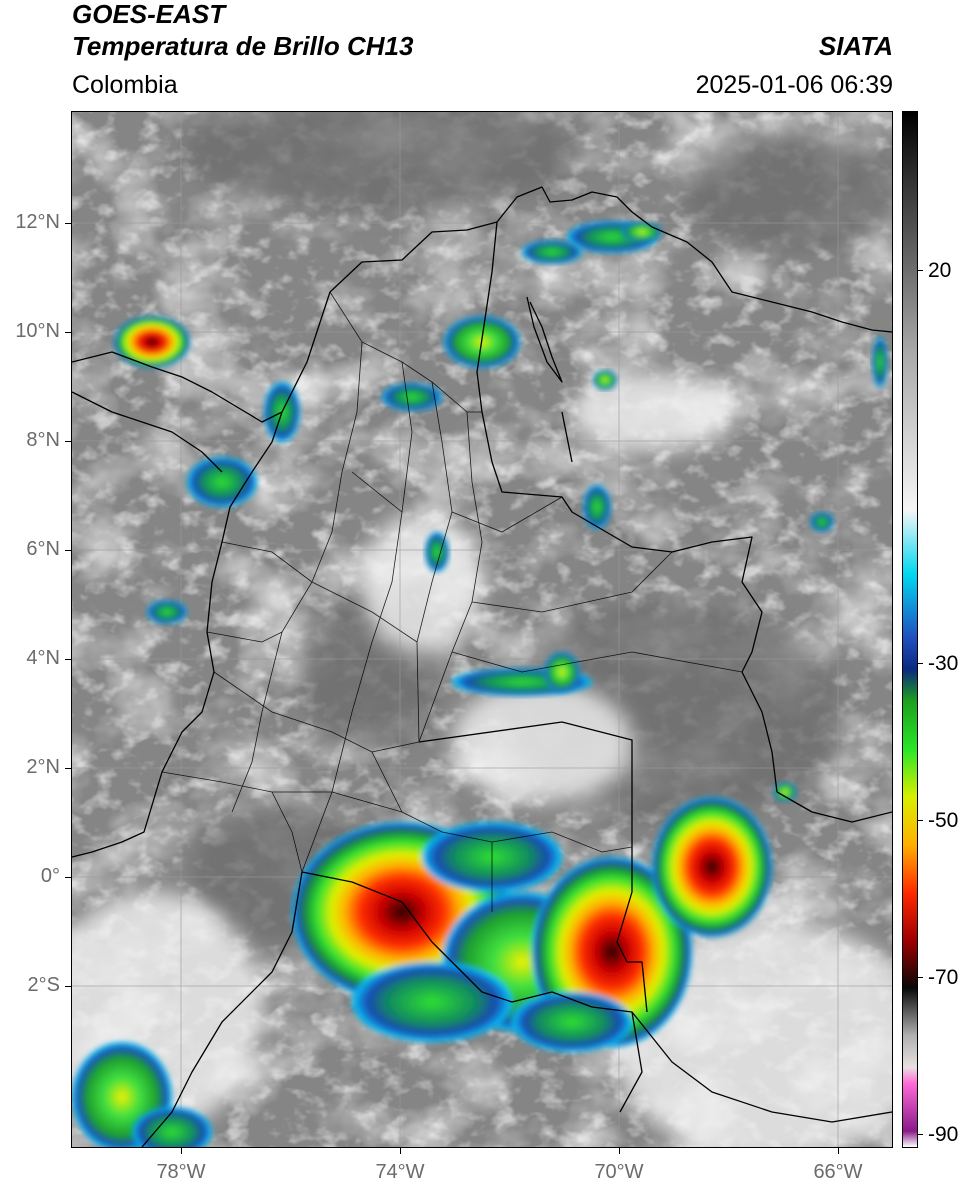 The width and height of the screenshot is (966, 1190). I want to click on colorbar-label-20: 20, so click(940, 270).